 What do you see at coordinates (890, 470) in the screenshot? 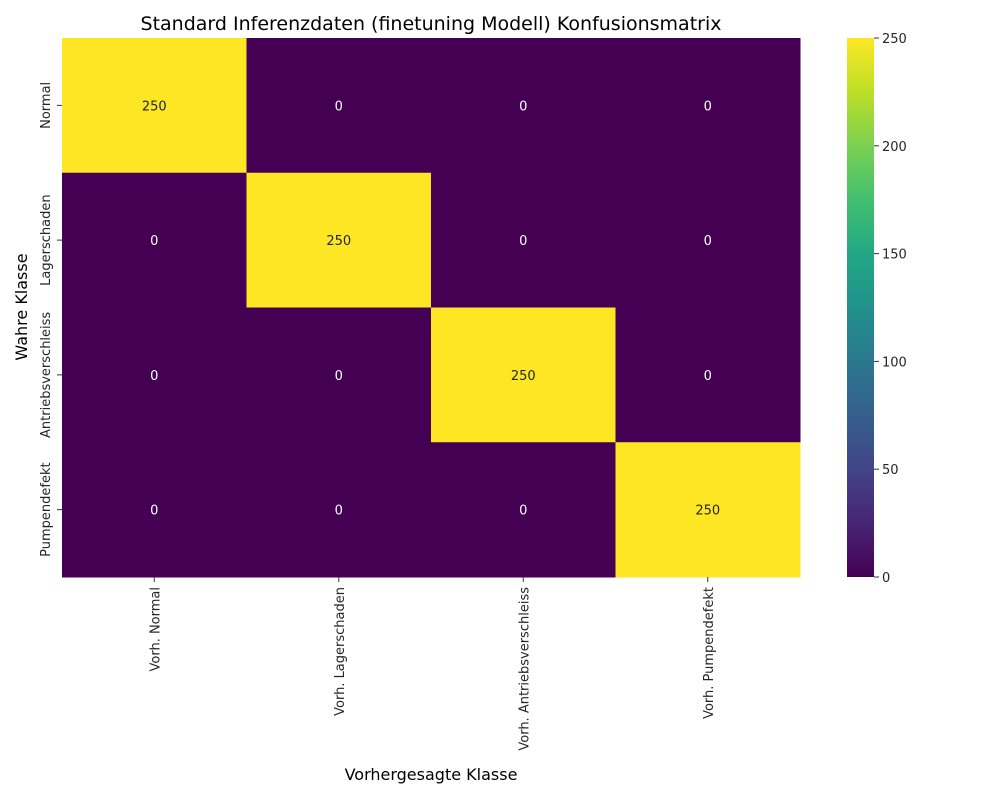
I see `colorbar-tick-label: 50` at bounding box center [890, 470].